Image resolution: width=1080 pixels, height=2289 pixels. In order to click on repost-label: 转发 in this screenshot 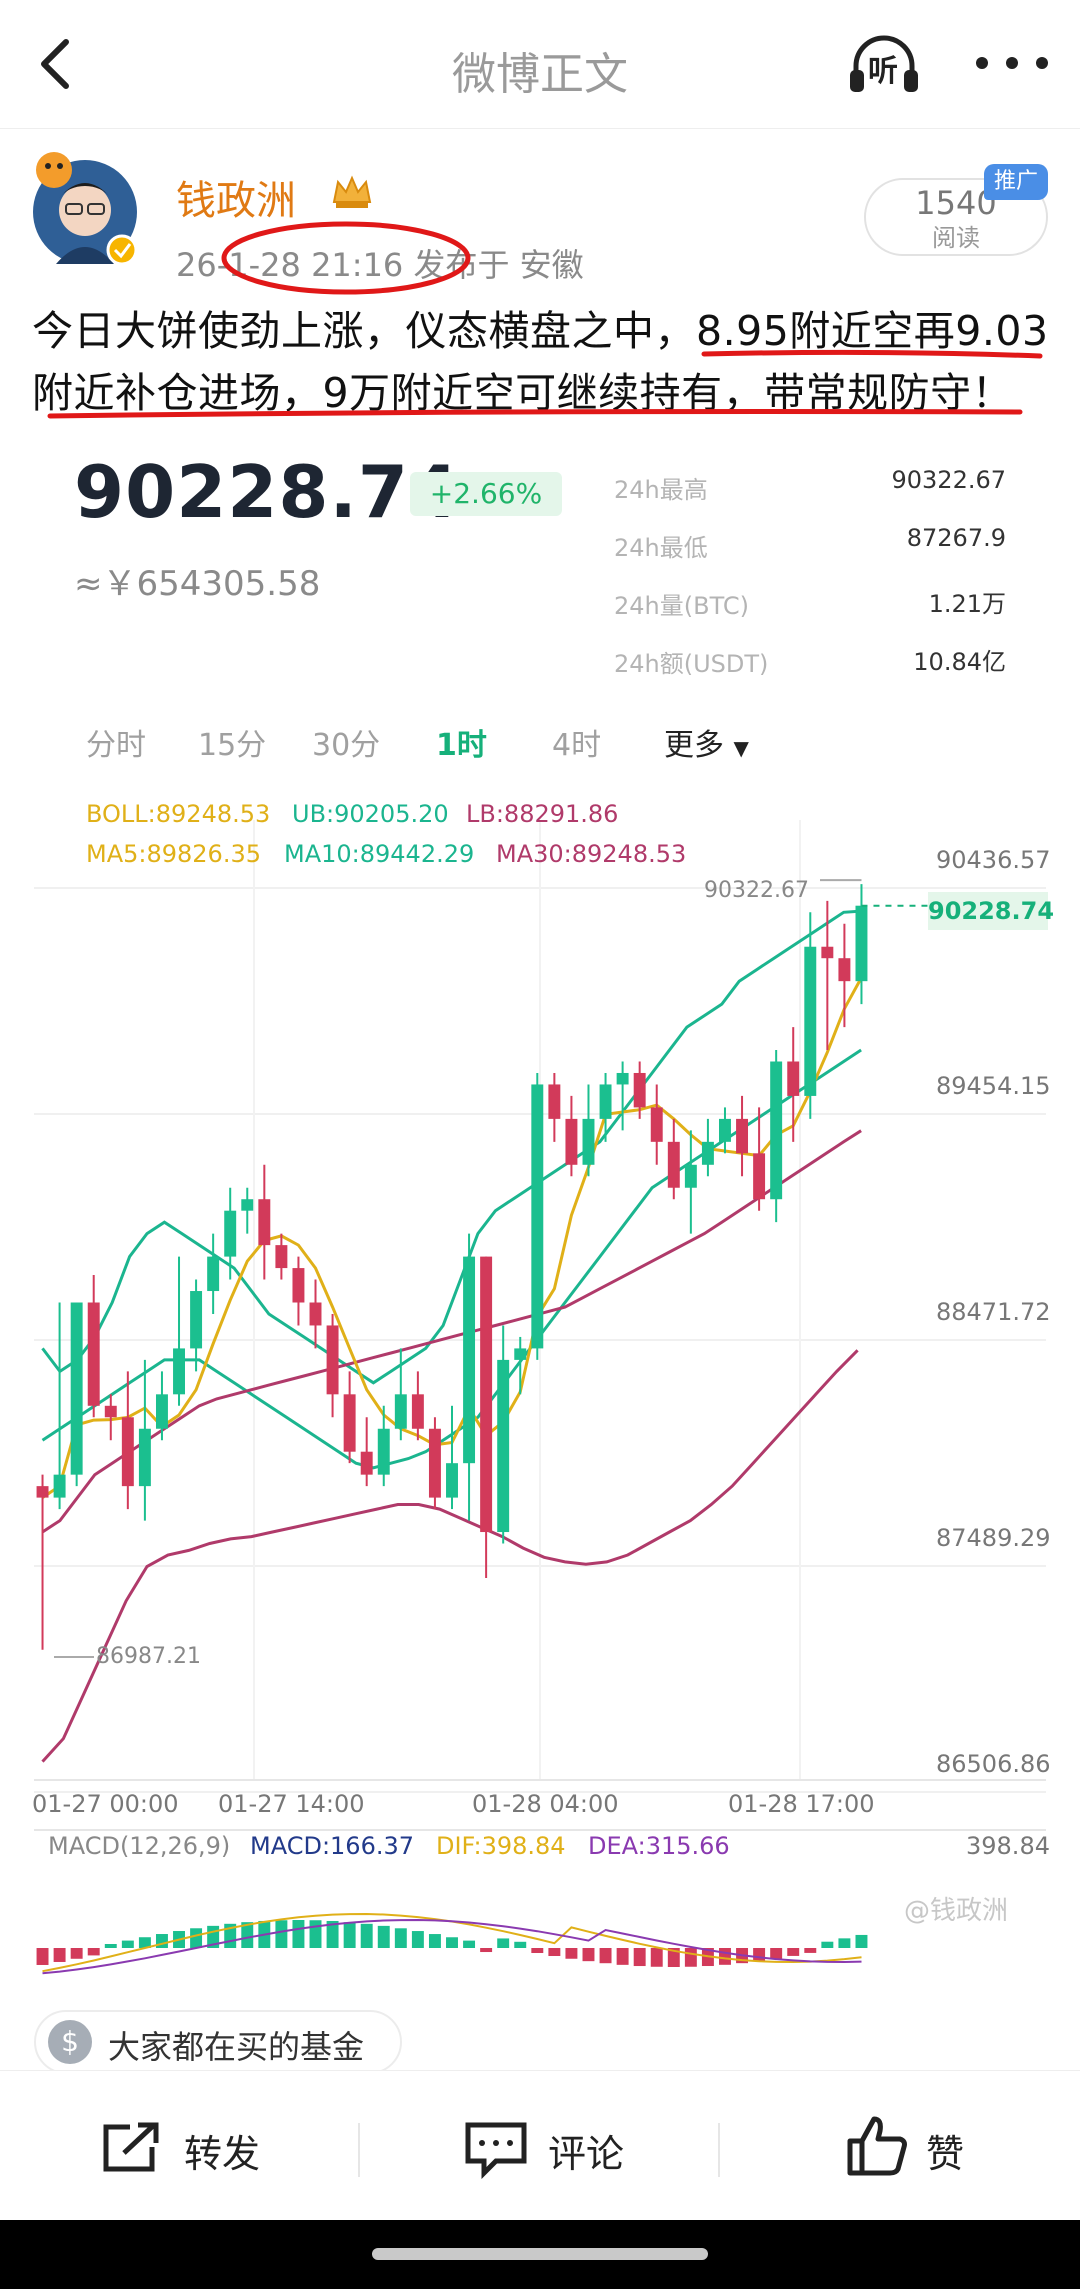, I will do `click(222, 2154)`.